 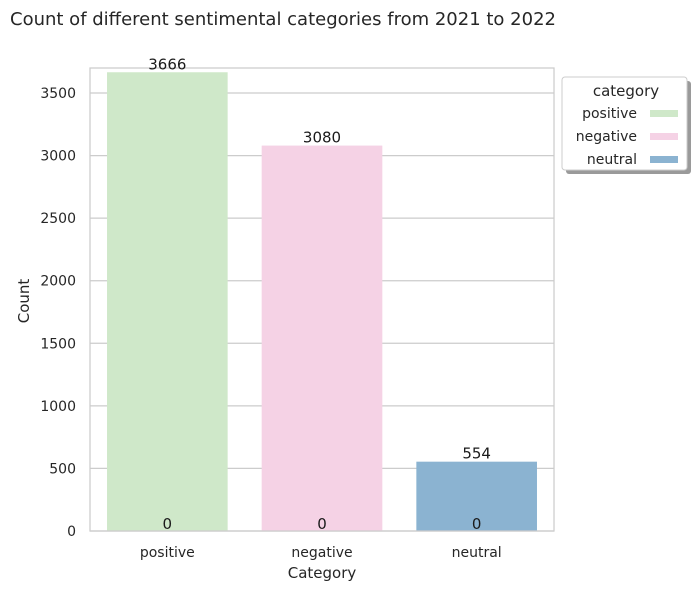 I want to click on bar-value-label: 3666, so click(x=167, y=64).